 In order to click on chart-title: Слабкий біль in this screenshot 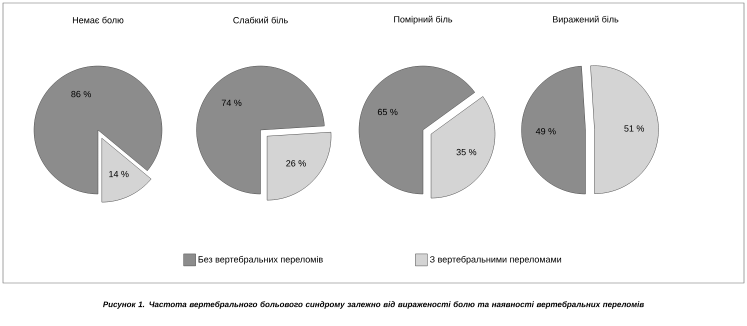, I will do `click(260, 20)`.